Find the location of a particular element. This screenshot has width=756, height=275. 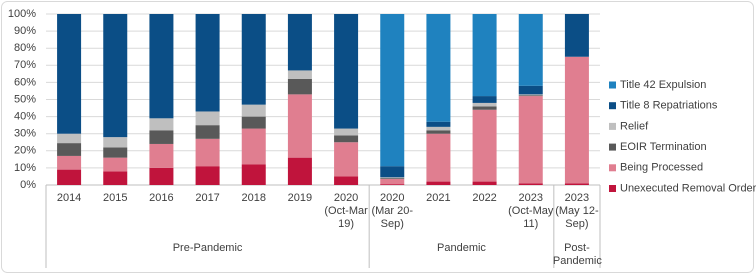

legend-label: Being Processed is located at coordinates (661, 168).